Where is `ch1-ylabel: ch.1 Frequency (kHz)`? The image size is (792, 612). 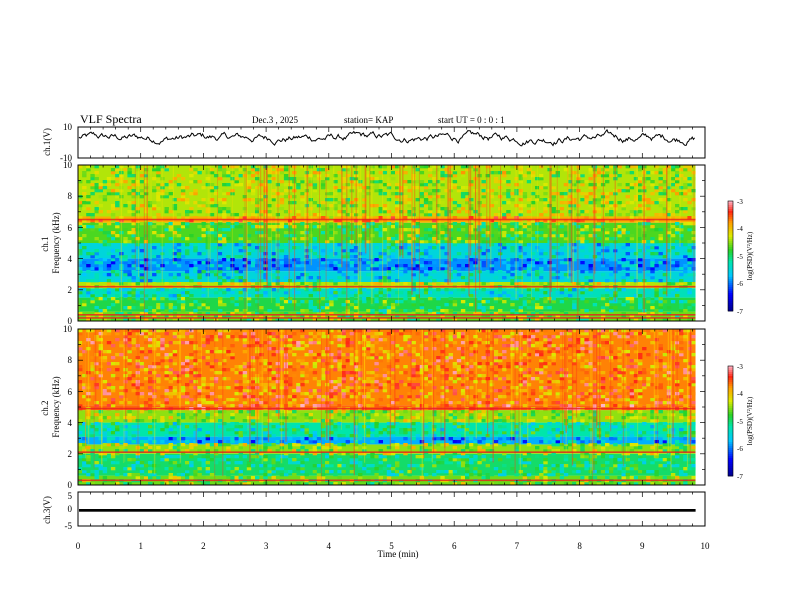 ch1-ylabel: ch.1 Frequency (kHz) is located at coordinates (50, 242).